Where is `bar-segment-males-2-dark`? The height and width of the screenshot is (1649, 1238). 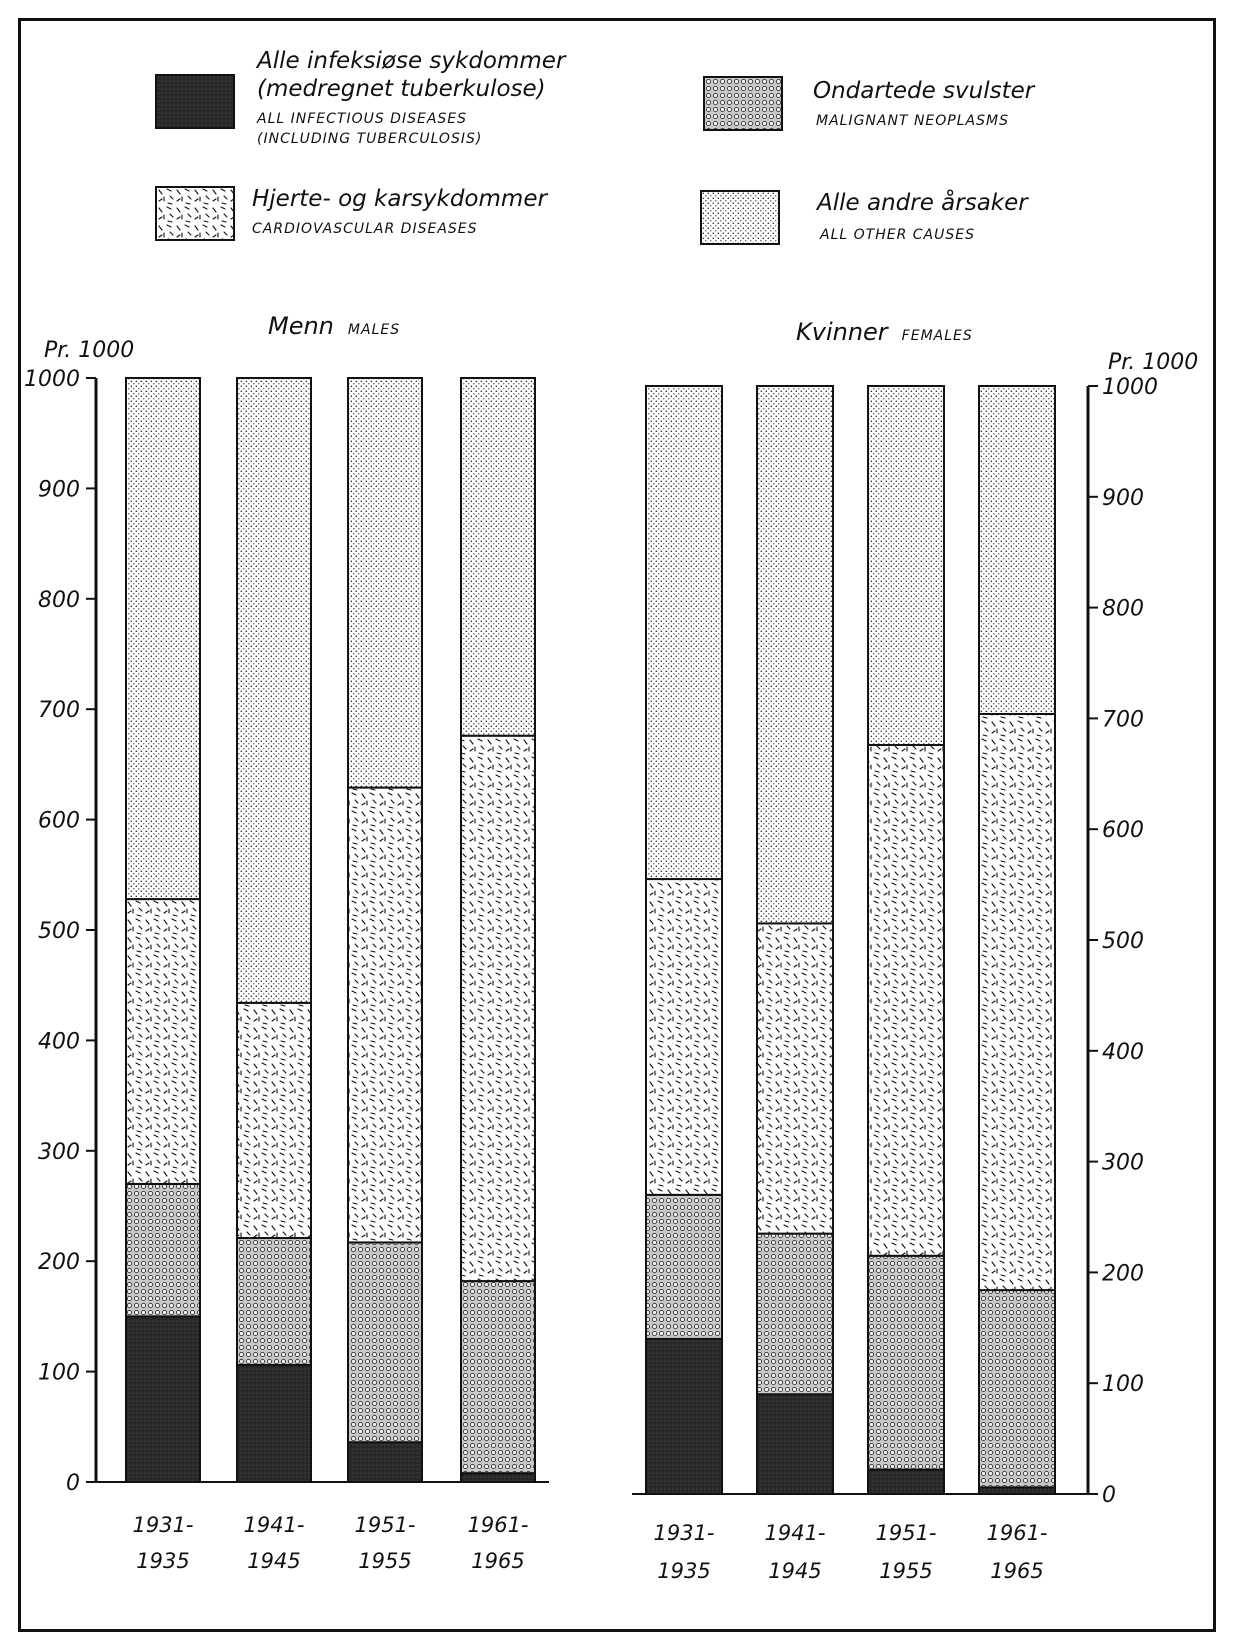 bar-segment-males-2-dark is located at coordinates (385, 1462).